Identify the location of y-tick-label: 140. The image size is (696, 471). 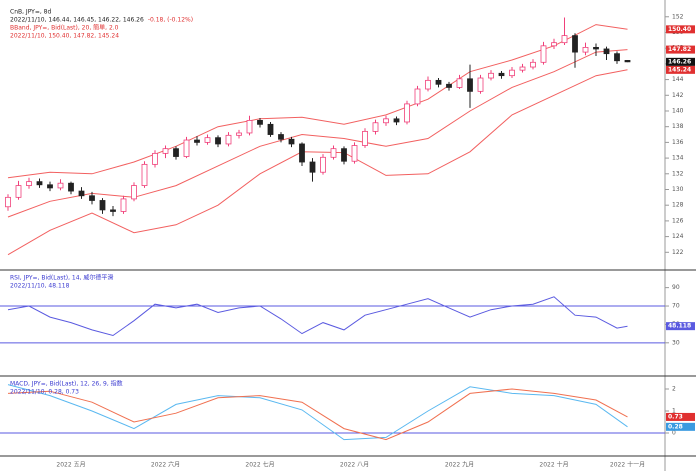
(678, 110).